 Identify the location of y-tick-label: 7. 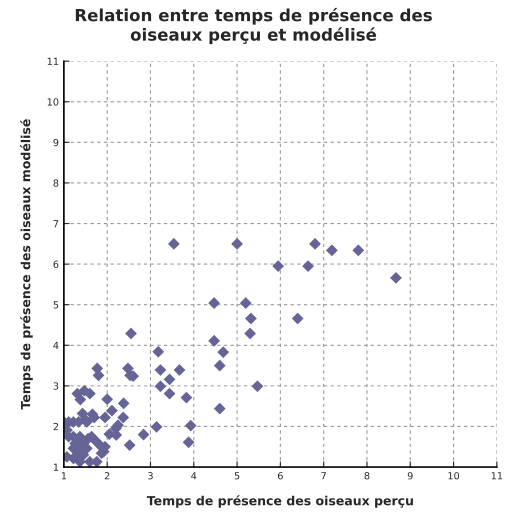
(56, 224).